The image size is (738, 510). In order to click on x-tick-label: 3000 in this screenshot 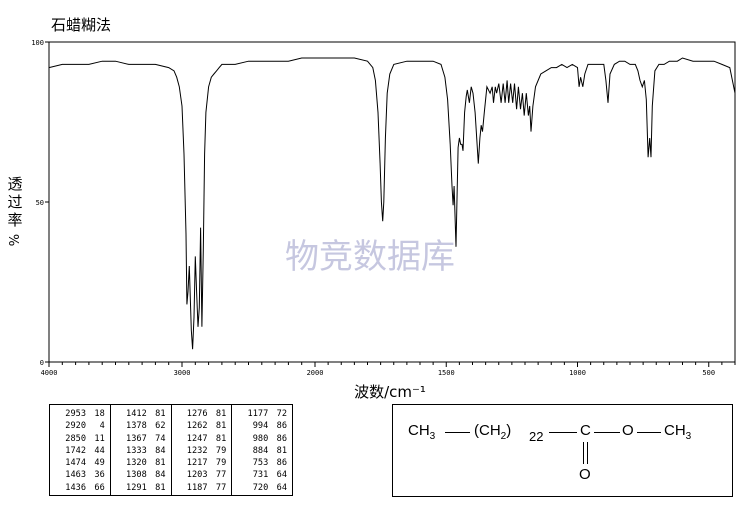, I will do `click(182, 373)`.